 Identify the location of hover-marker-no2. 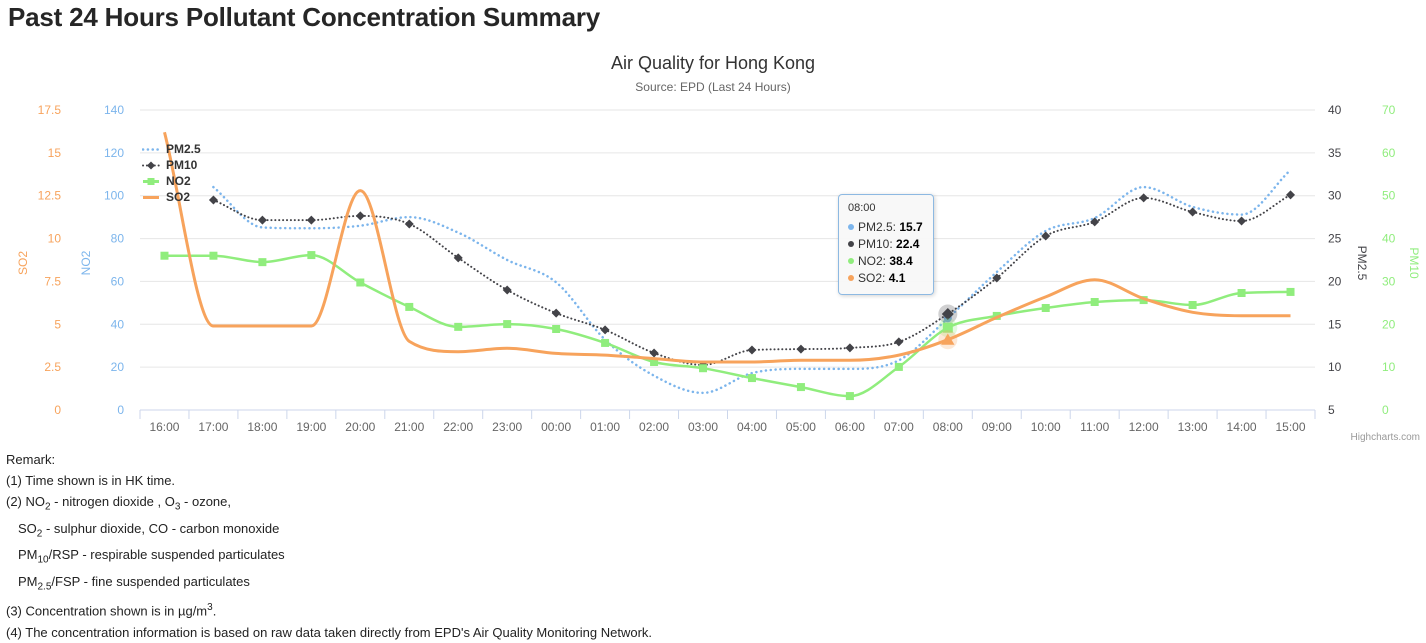
(947, 327).